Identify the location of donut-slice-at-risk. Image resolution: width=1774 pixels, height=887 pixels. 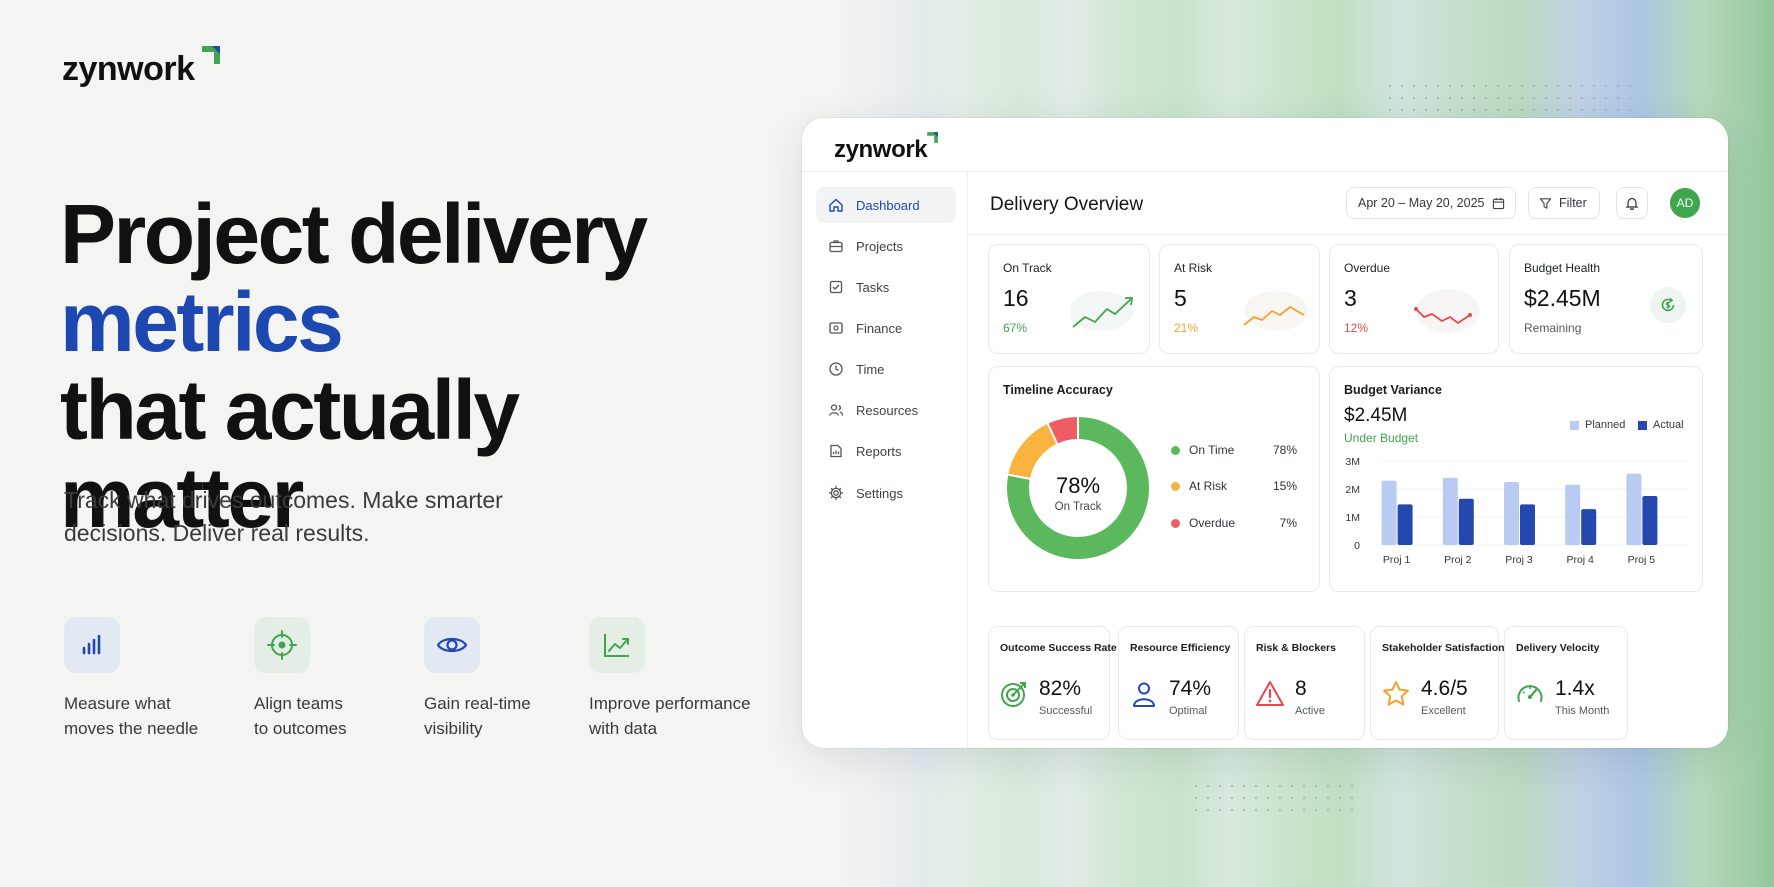
(1033, 451).